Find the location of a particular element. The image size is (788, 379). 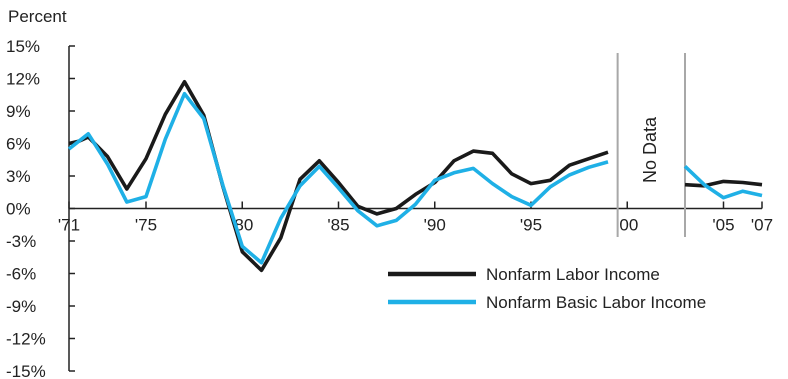

x-tick-label: '75 is located at coordinates (146, 225).